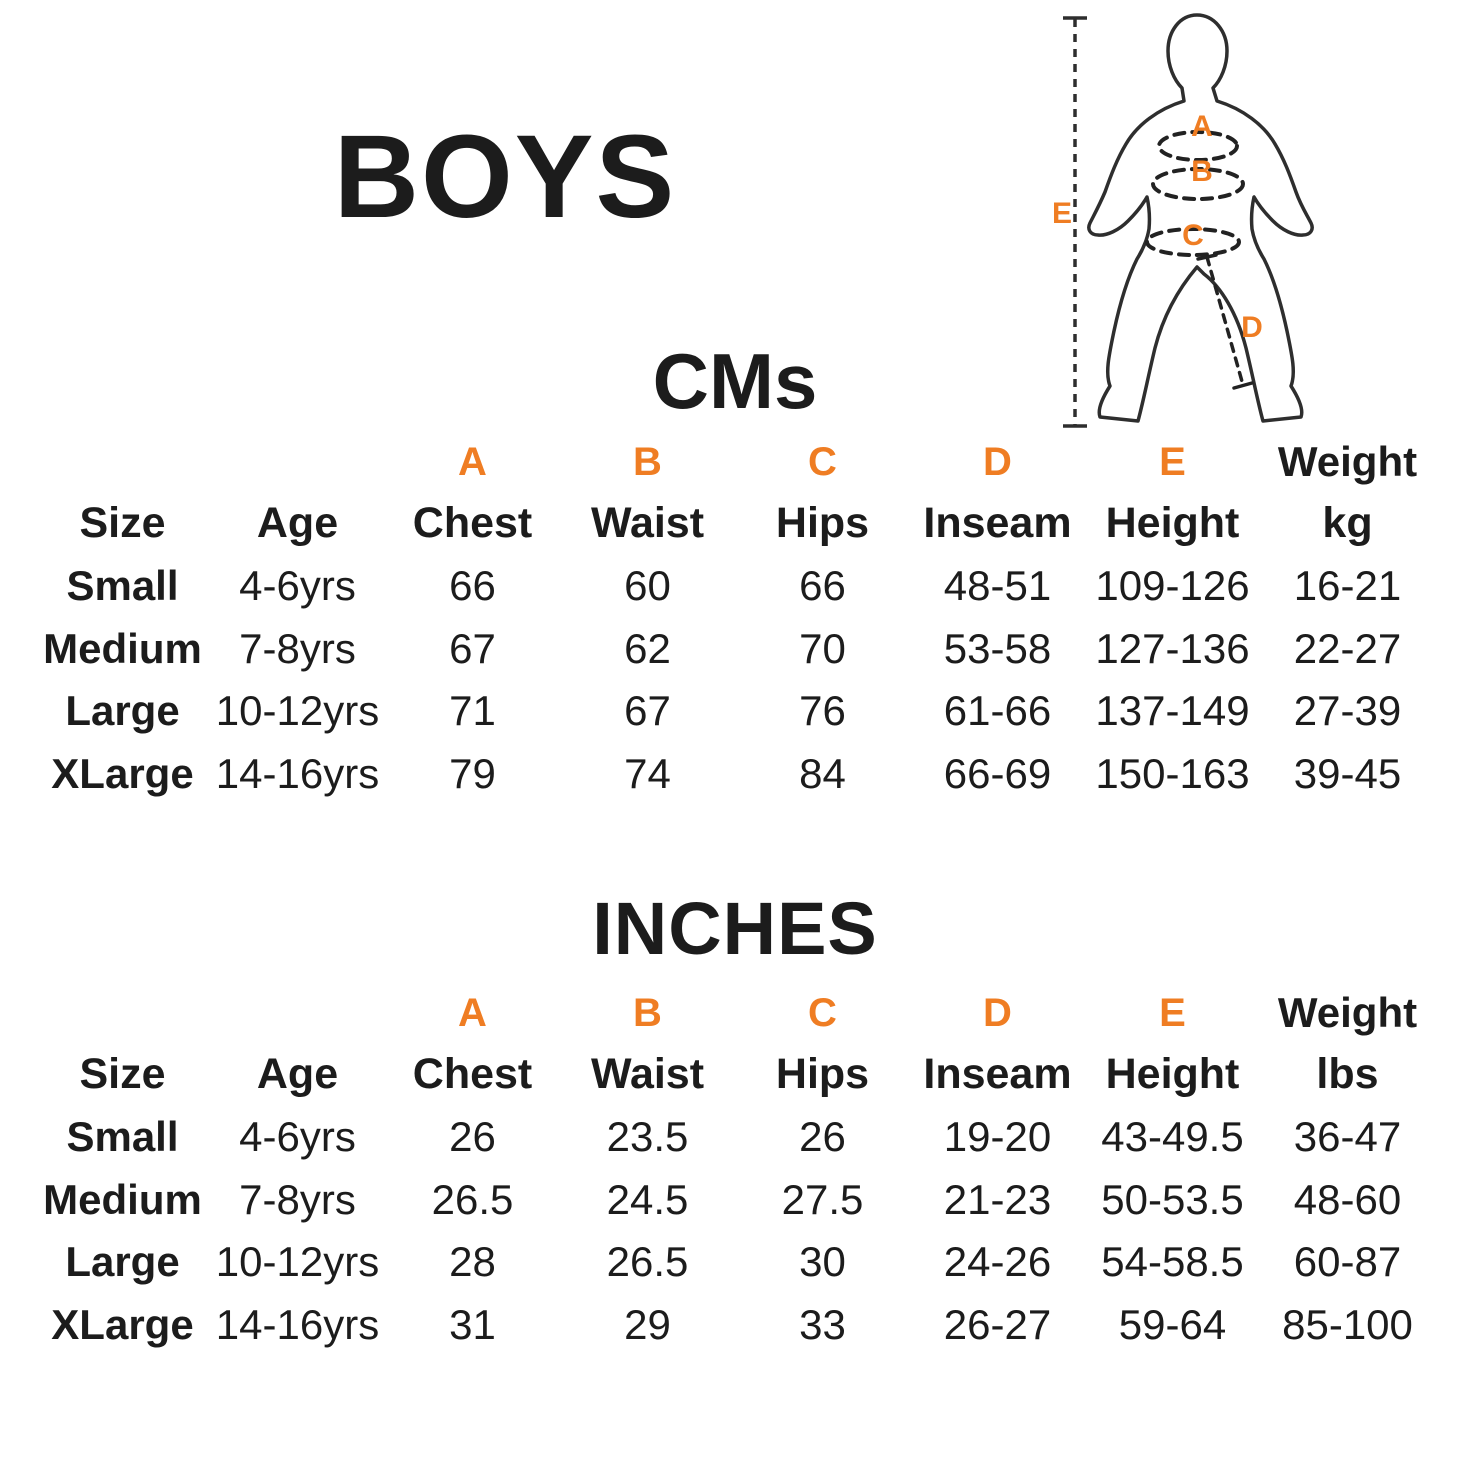 The height and width of the screenshot is (1470, 1470). What do you see at coordinates (997, 1137) in the screenshot?
I see `data-cell: 19-20` at bounding box center [997, 1137].